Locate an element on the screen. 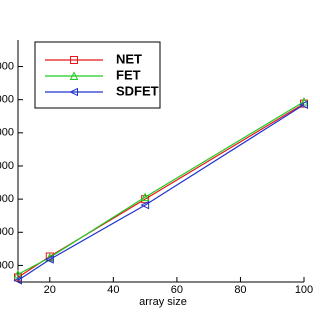 The width and height of the screenshot is (320, 320). legend-box is located at coordinates (97, 75).